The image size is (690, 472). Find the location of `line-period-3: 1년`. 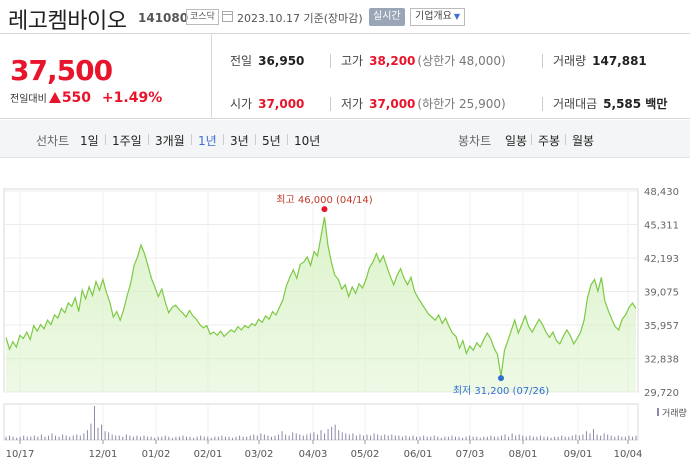

line-period-3: 1년 is located at coordinates (207, 141).